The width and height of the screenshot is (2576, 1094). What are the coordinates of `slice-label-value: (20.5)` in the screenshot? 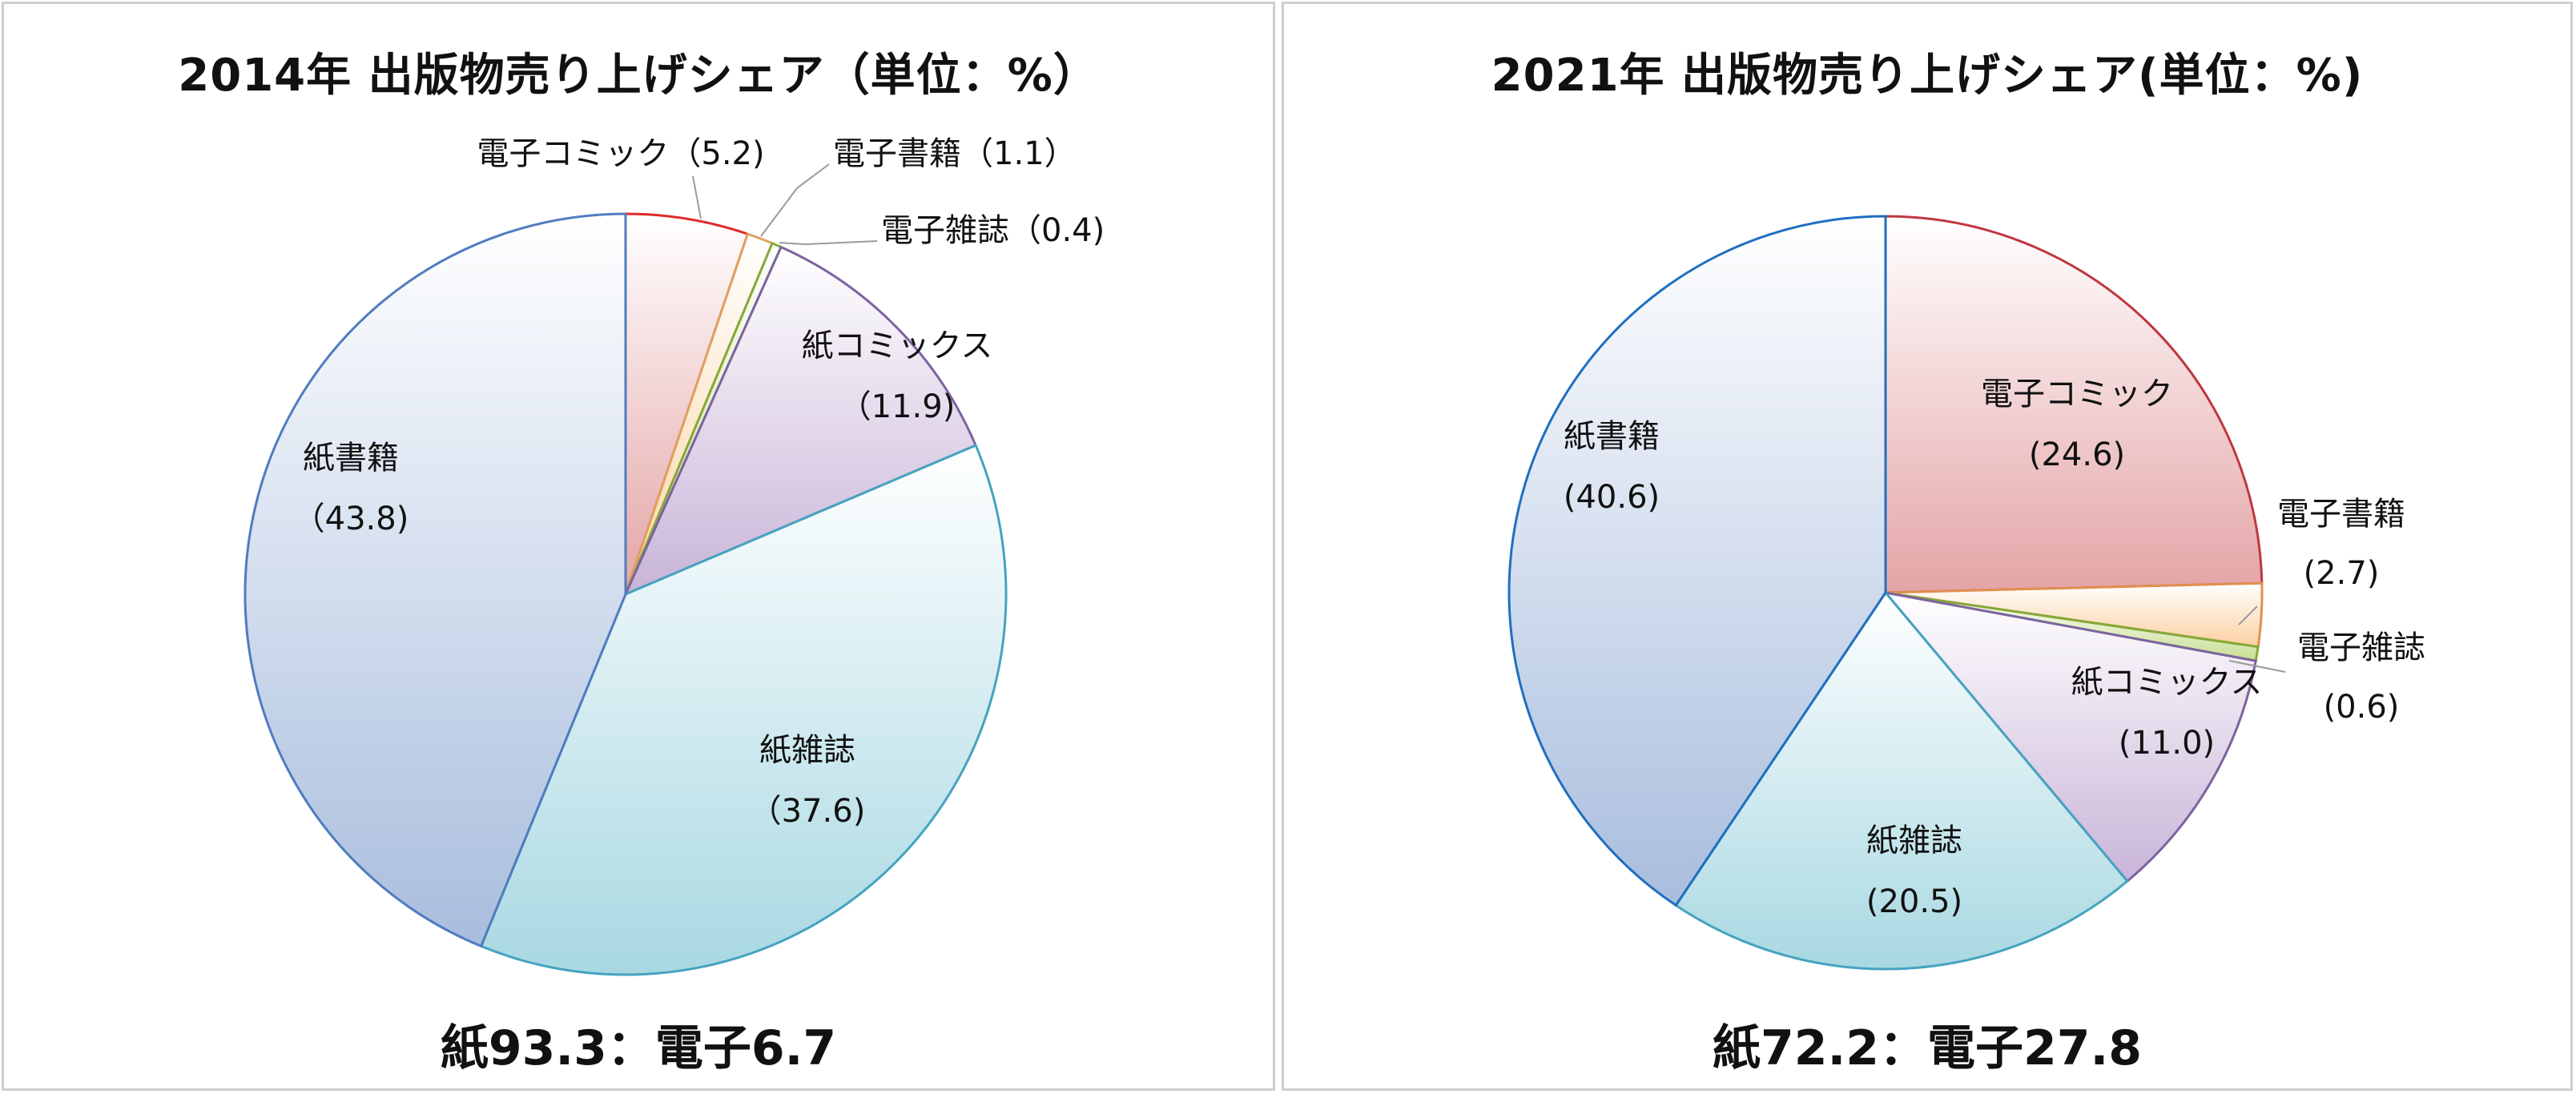 It's located at (1914, 901).